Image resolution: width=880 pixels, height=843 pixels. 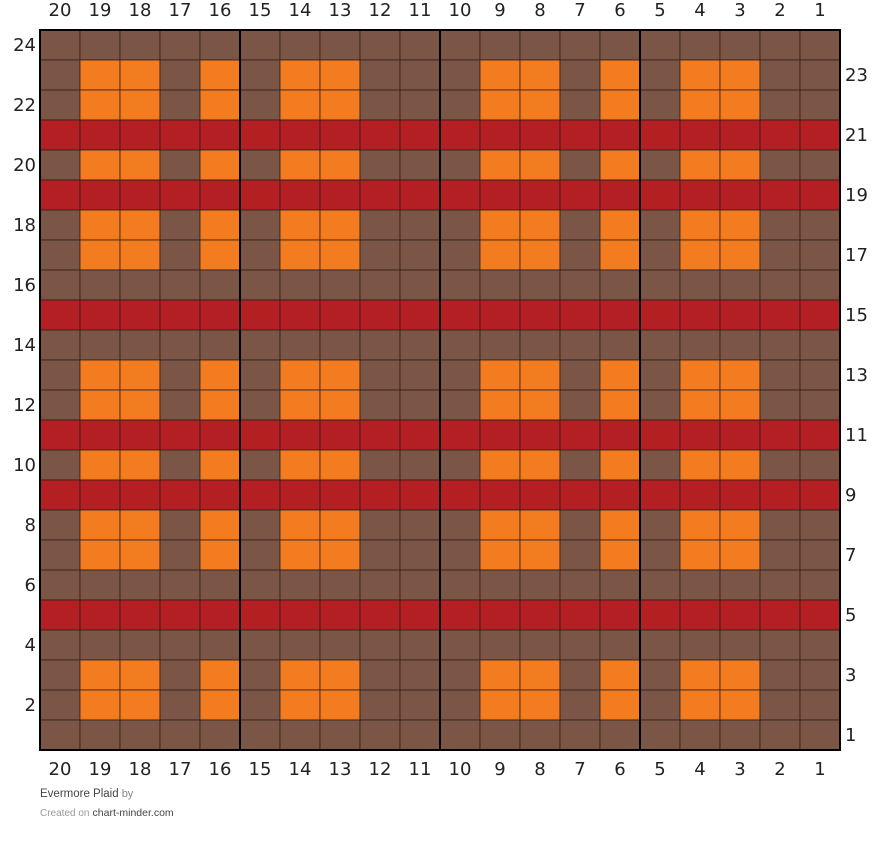 I want to click on column-number-bottom: 20, so click(x=60, y=769).